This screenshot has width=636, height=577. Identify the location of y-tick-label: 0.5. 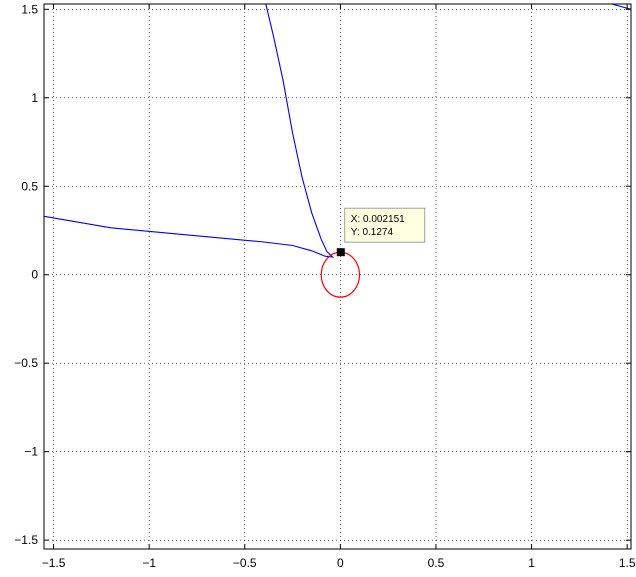
(29, 186).